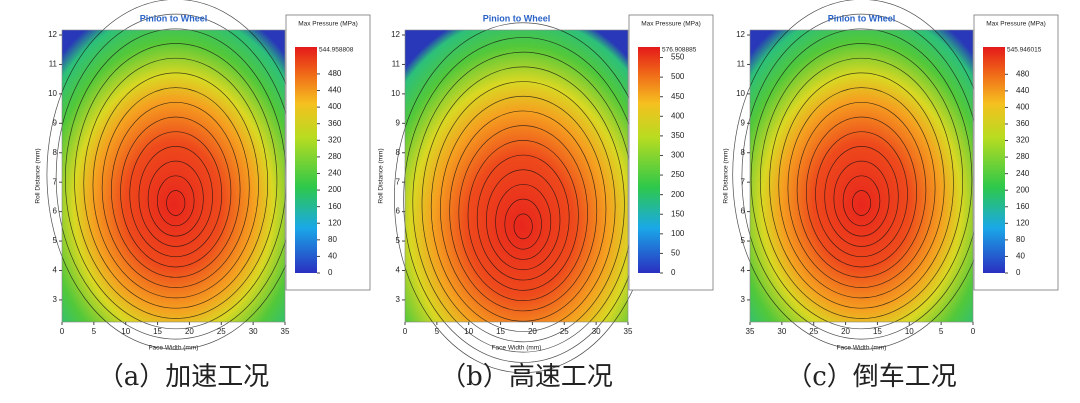 The height and width of the screenshot is (403, 1080). I want to click on y-axis-label: Roll Distance (mm), so click(726, 175).